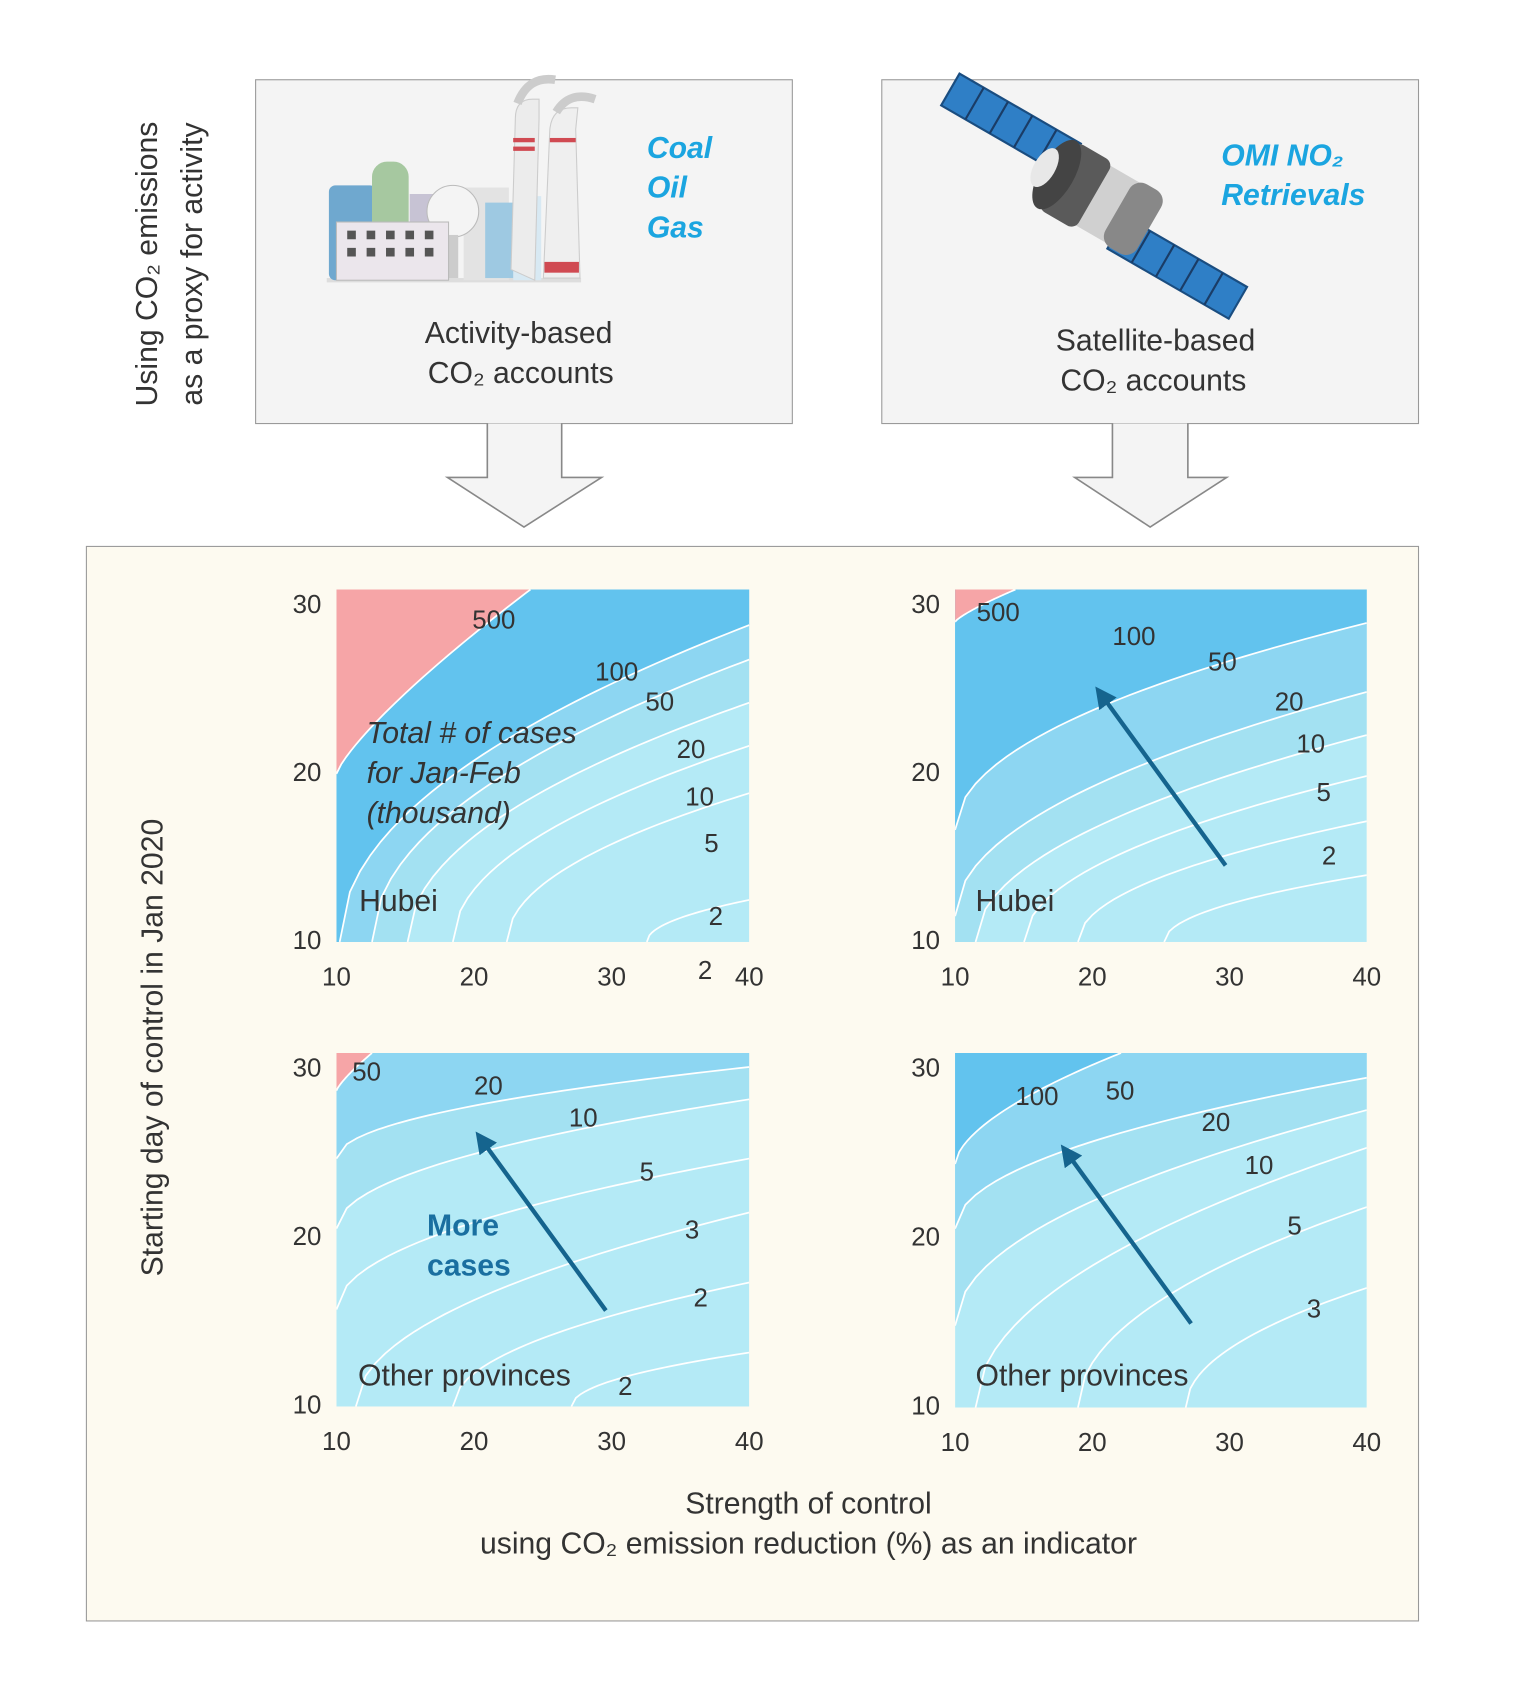 The width and height of the screenshot is (1520, 1691). I want to click on panel-annotation: (thousand), so click(439, 813).